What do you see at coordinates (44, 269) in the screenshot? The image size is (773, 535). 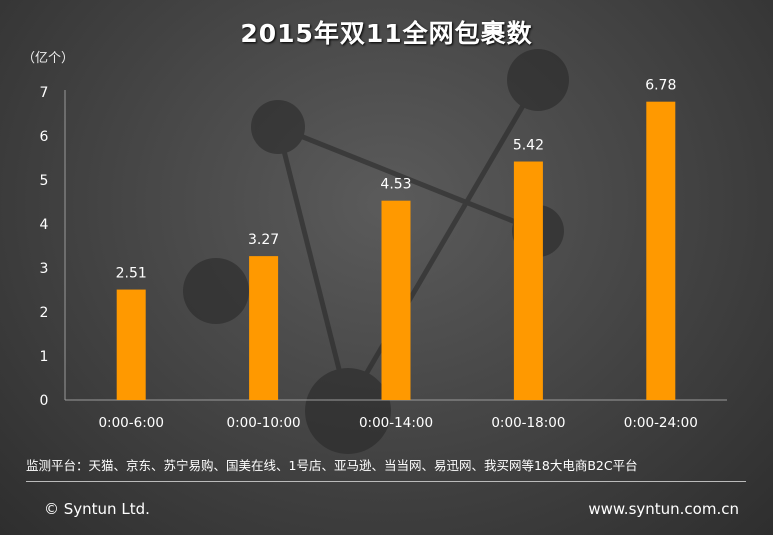 I see `y-tick-label: 3` at bounding box center [44, 269].